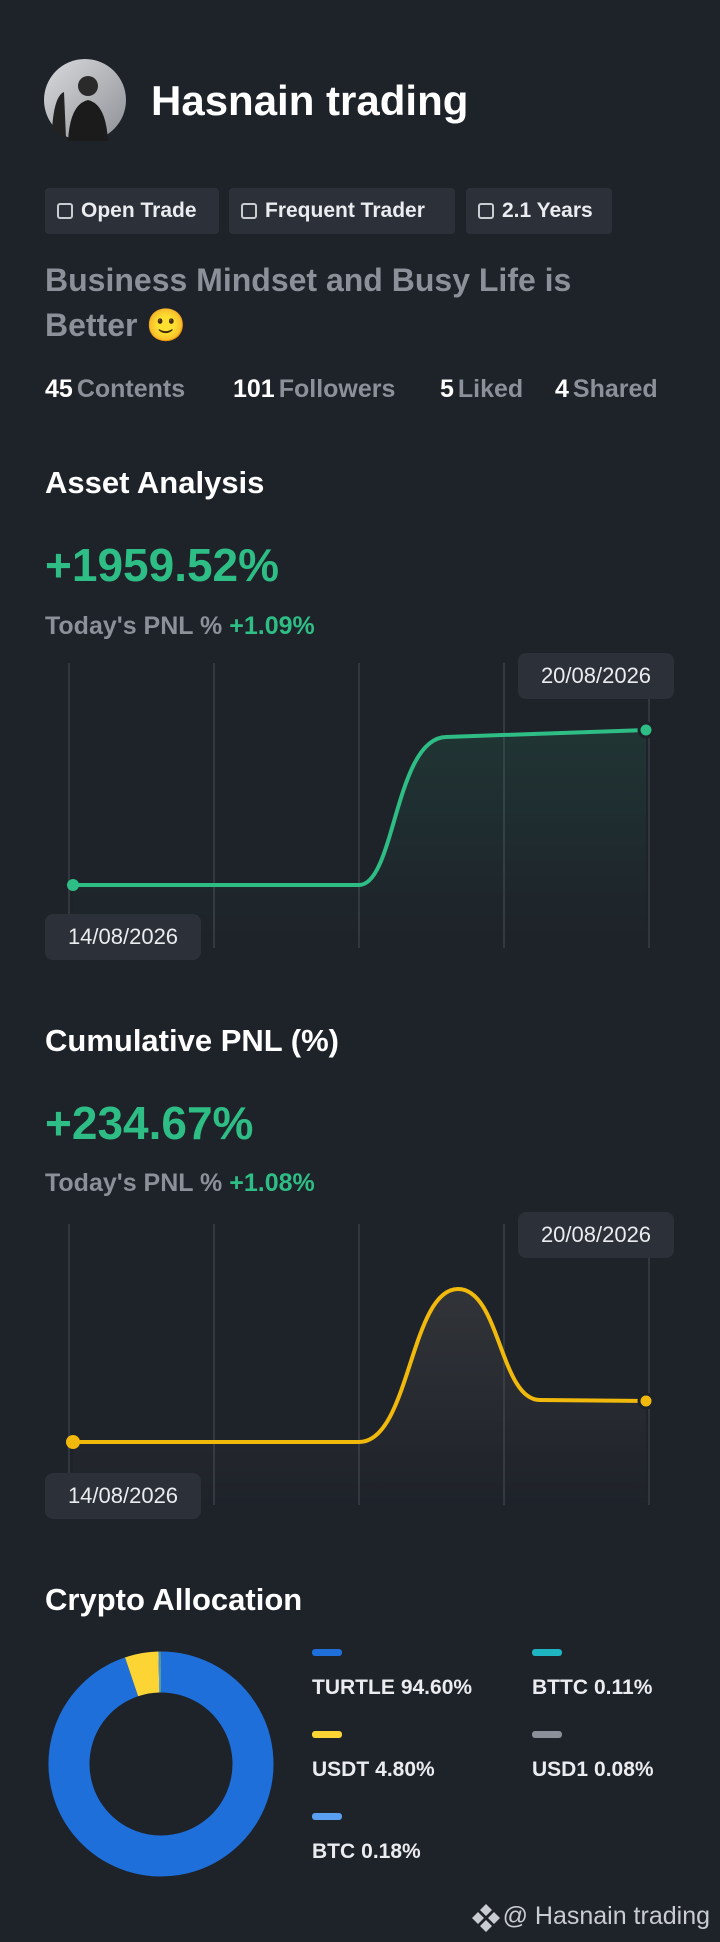  What do you see at coordinates (447, 389) in the screenshot?
I see `stat-value: 5` at bounding box center [447, 389].